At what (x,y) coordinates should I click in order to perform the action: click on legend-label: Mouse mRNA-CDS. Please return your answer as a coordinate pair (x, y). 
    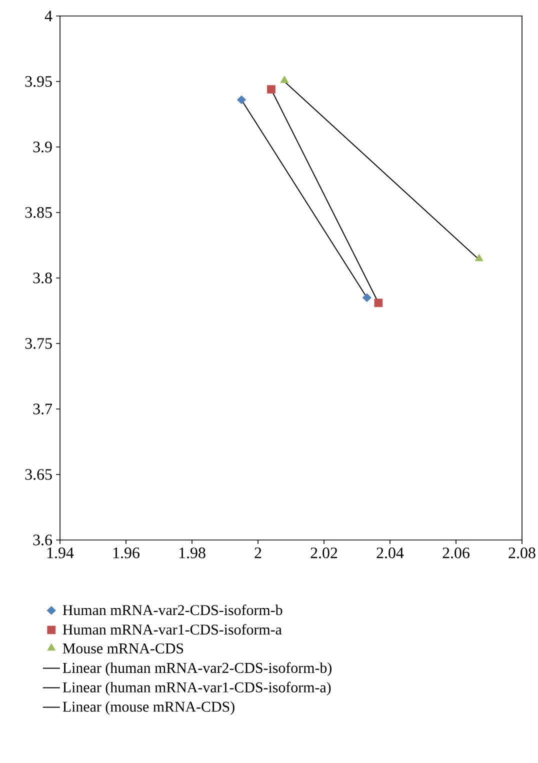
    Looking at the image, I should click on (123, 648).